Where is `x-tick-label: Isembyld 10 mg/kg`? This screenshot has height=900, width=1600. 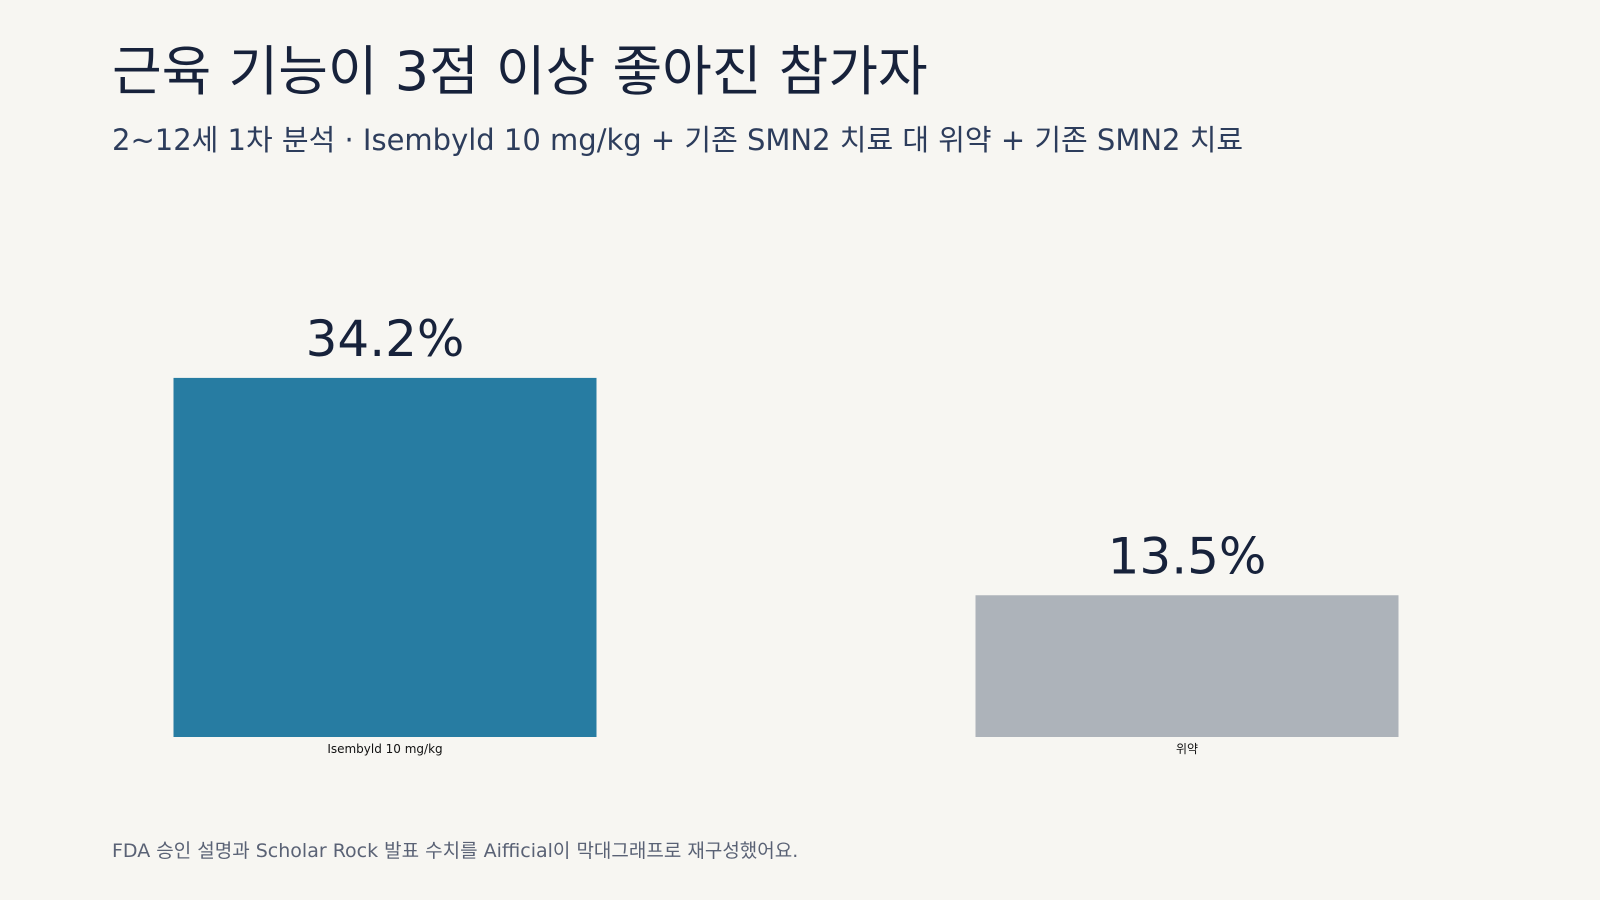
x-tick-label: Isembyld 10 mg/kg is located at coordinates (384, 749).